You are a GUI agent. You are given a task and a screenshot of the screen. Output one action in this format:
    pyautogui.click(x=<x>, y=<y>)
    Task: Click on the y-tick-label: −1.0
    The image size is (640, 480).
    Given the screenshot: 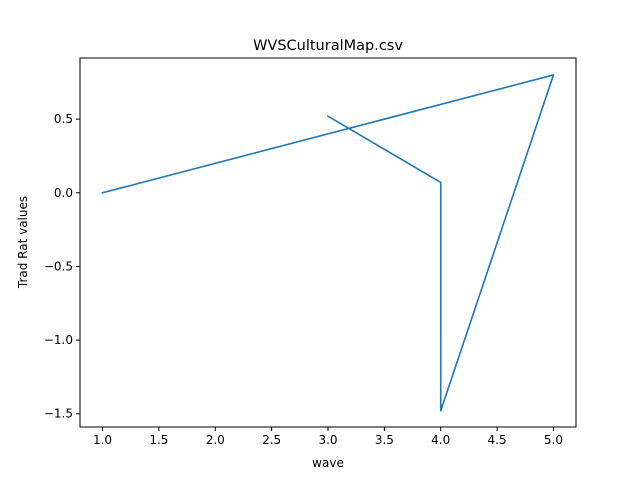 What is the action you would take?
    pyautogui.click(x=58, y=340)
    